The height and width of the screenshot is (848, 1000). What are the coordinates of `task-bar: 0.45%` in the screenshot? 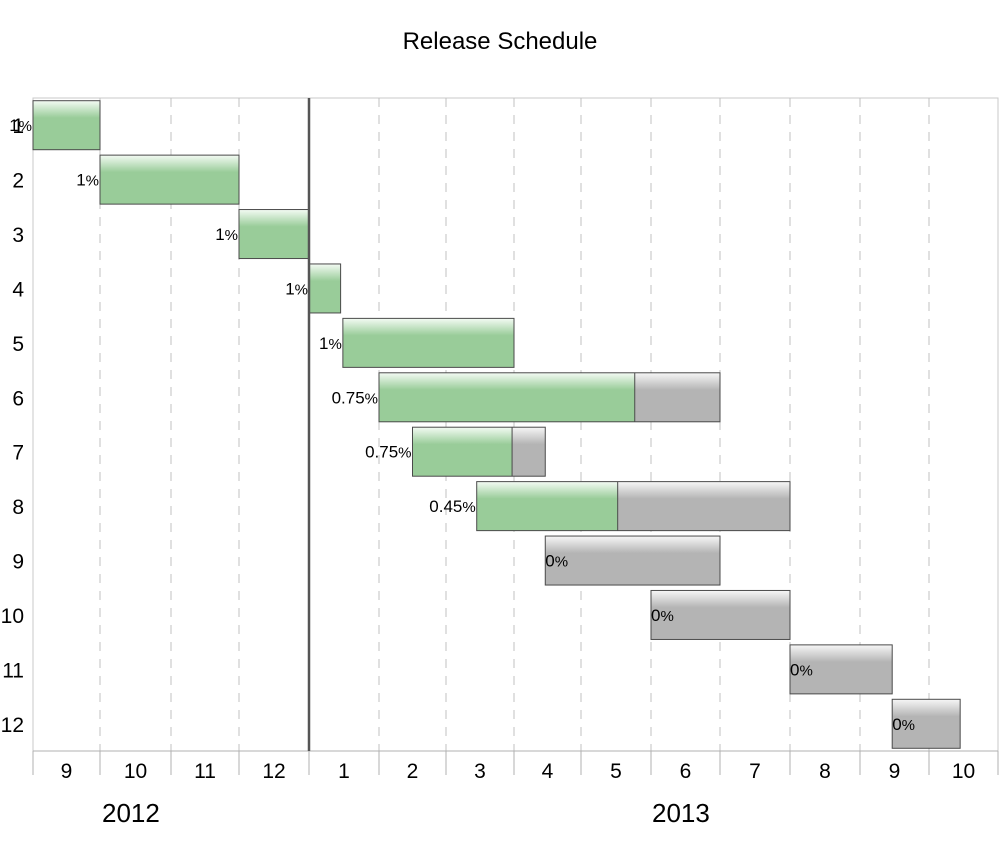 It's located at (610, 506).